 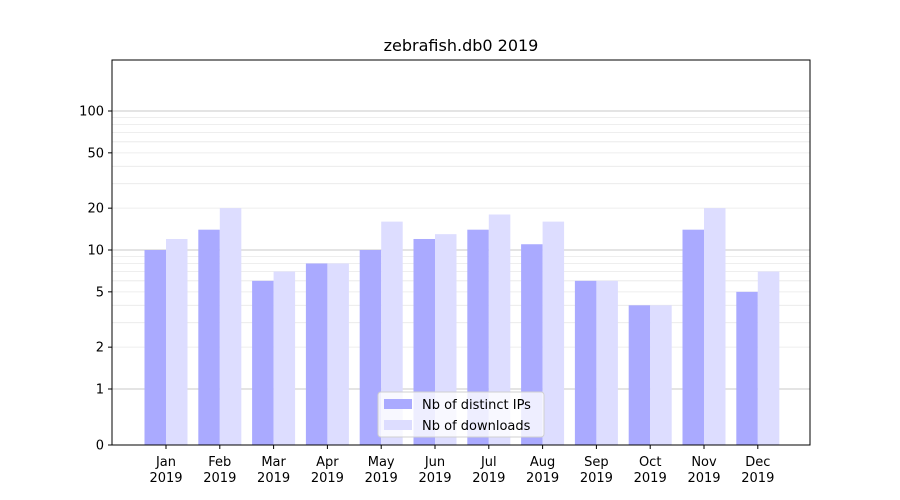 What do you see at coordinates (219, 470) in the screenshot?
I see `x-tick-label: Feb 2019` at bounding box center [219, 470].